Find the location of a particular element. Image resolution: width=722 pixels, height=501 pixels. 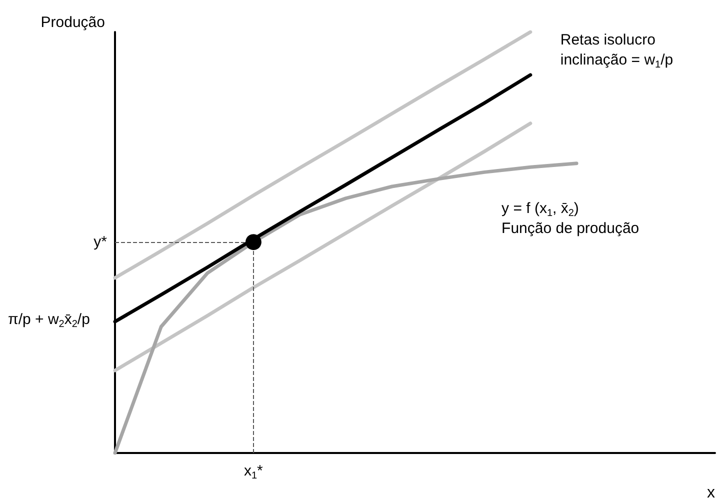

x-axis-title: x is located at coordinates (711, 492).